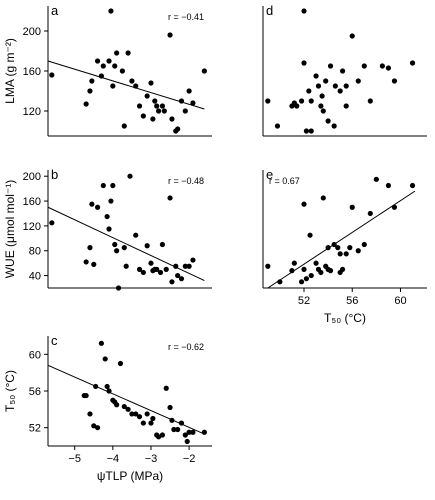 This screenshot has width=435, height=500. Describe the element at coordinates (35, 252) in the screenshot. I see `panel-b-ytick-label: 80` at that location.